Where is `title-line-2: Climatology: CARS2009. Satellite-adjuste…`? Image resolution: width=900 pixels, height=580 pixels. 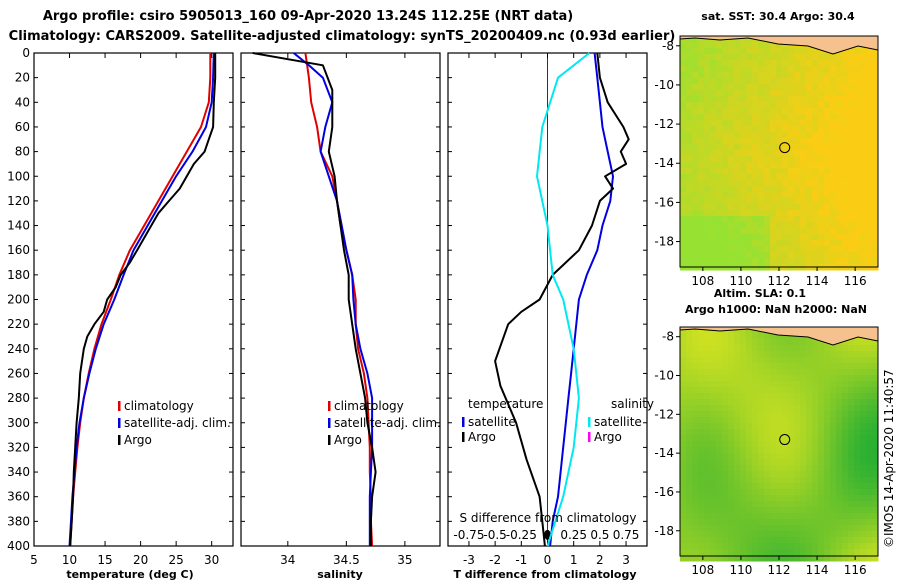
title-line-2: Climatology: CARS2009. Satellite-adjuste… is located at coordinates (342, 36).